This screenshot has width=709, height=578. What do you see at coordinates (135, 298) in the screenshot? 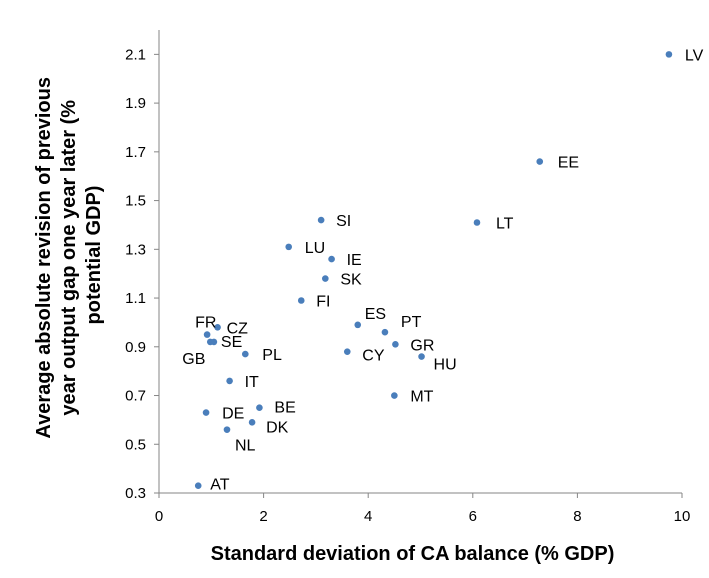
I see `y-tick-label: 1.1` at bounding box center [135, 298].